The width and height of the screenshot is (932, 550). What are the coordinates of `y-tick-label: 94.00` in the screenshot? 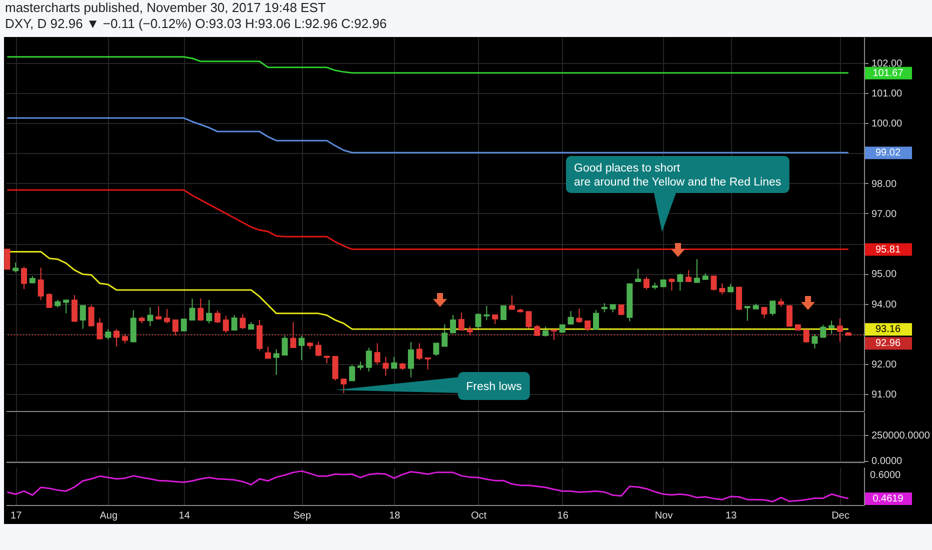 It's located at (884, 304).